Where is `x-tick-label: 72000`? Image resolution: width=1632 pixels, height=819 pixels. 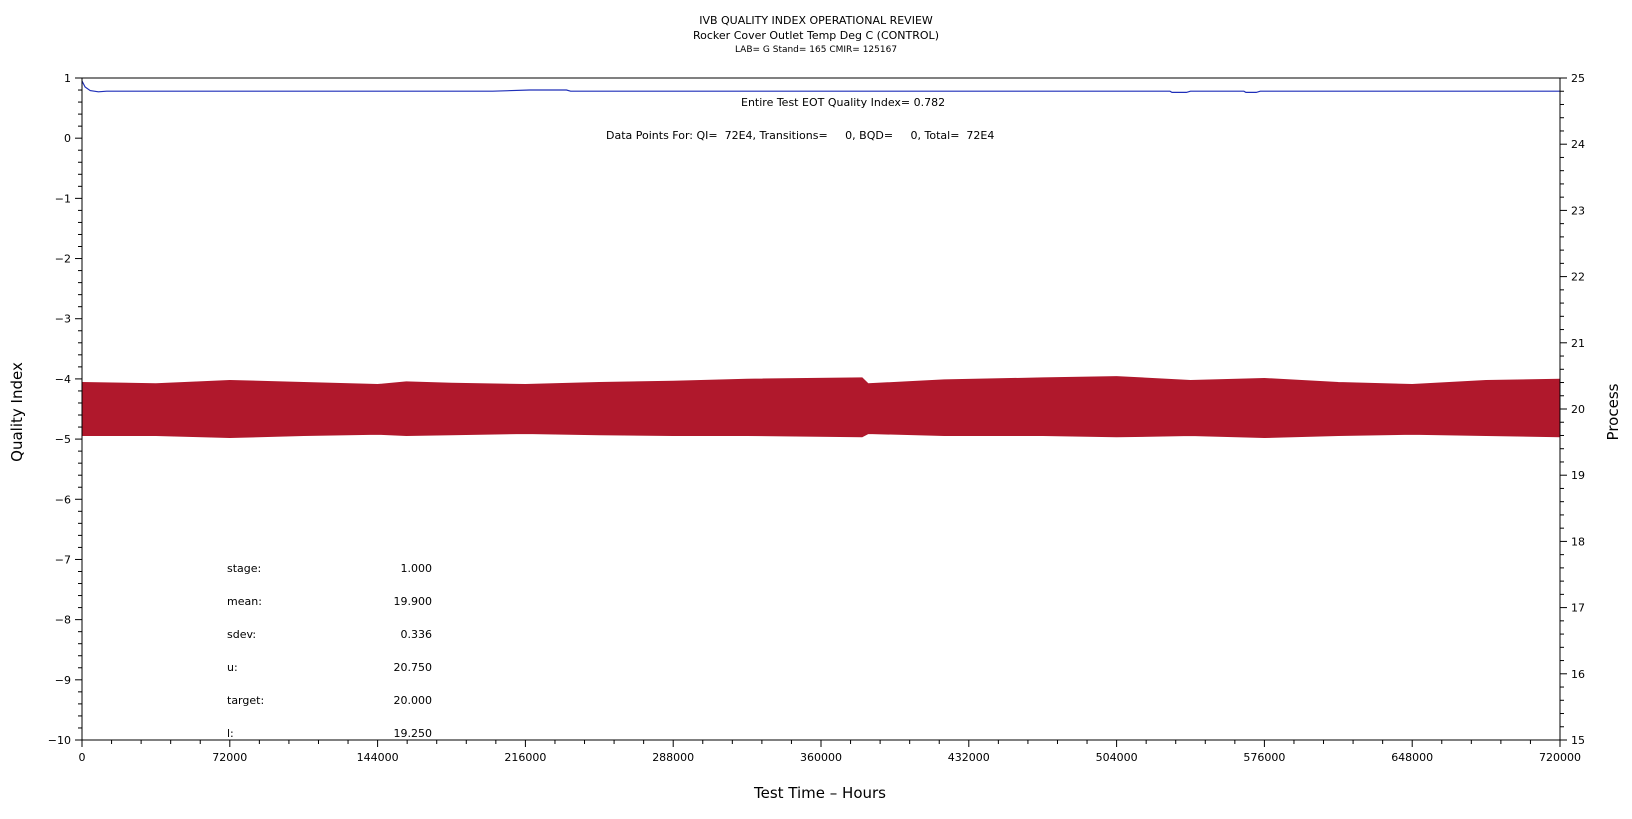
x-tick-label: 72000 is located at coordinates (229, 757).